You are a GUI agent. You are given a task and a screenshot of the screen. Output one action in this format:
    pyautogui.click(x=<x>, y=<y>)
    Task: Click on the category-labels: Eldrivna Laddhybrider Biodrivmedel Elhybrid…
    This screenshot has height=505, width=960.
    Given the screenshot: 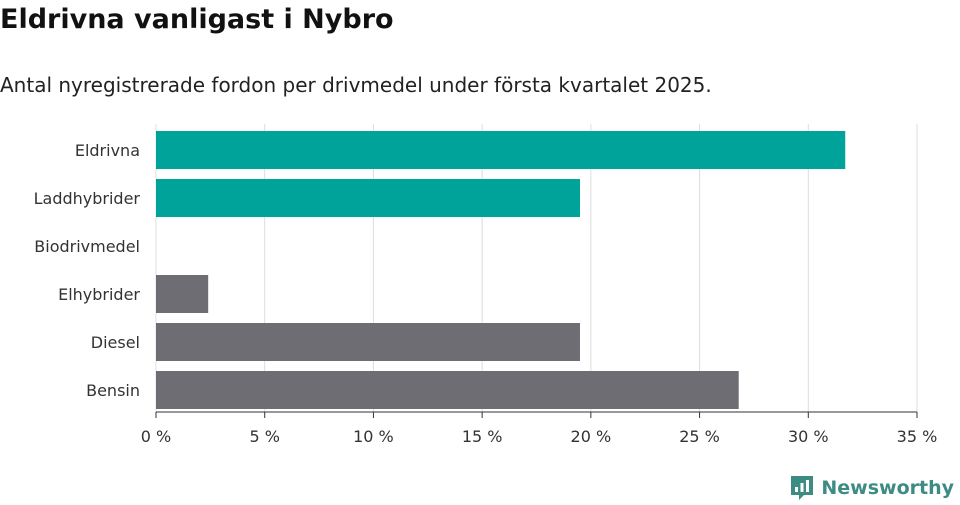 What is the action you would take?
    pyautogui.click(x=87, y=270)
    